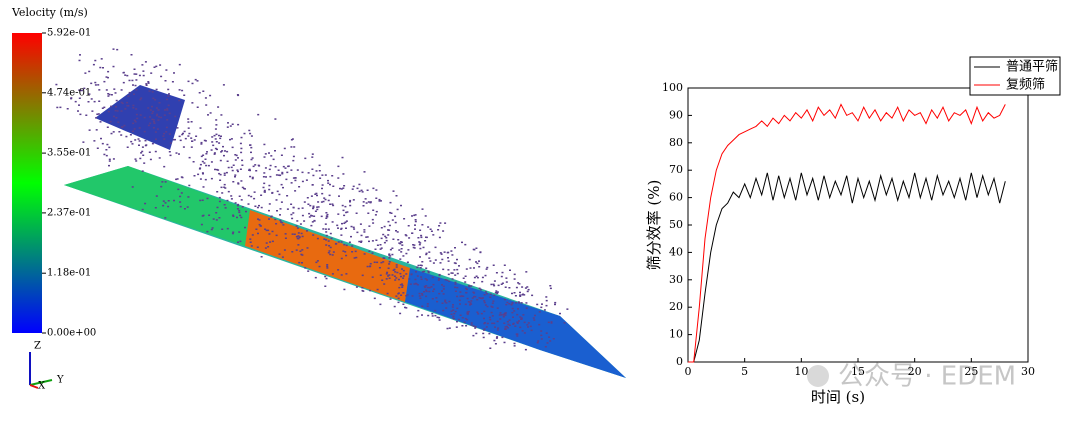  What do you see at coordinates (69, 273) in the screenshot?
I see `colorbar-tick-label: 1.18e-01` at bounding box center [69, 273].